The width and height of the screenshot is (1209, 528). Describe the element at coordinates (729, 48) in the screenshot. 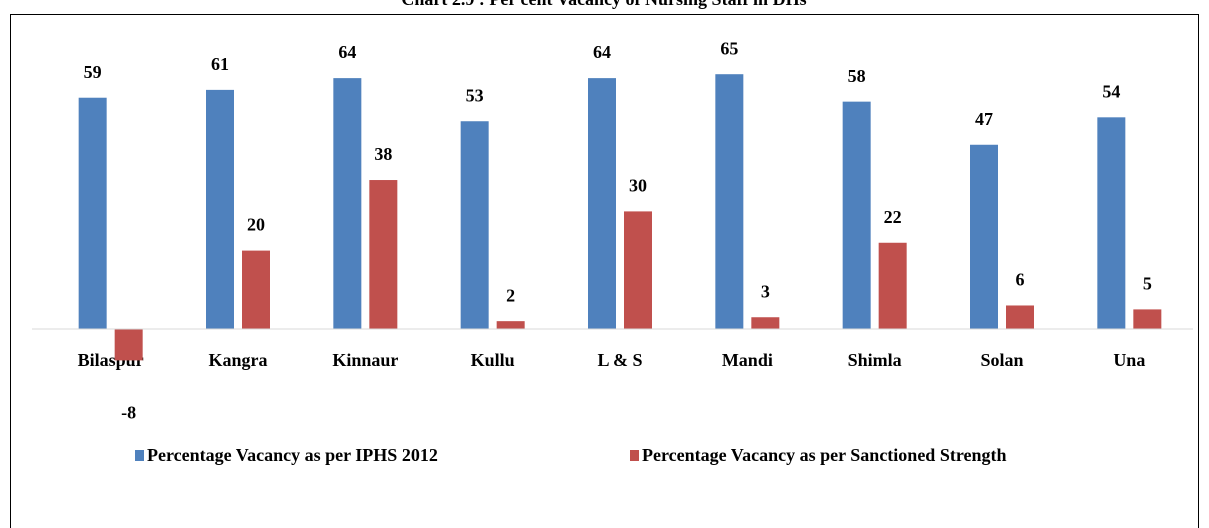

I see `data-label: 65` at that location.